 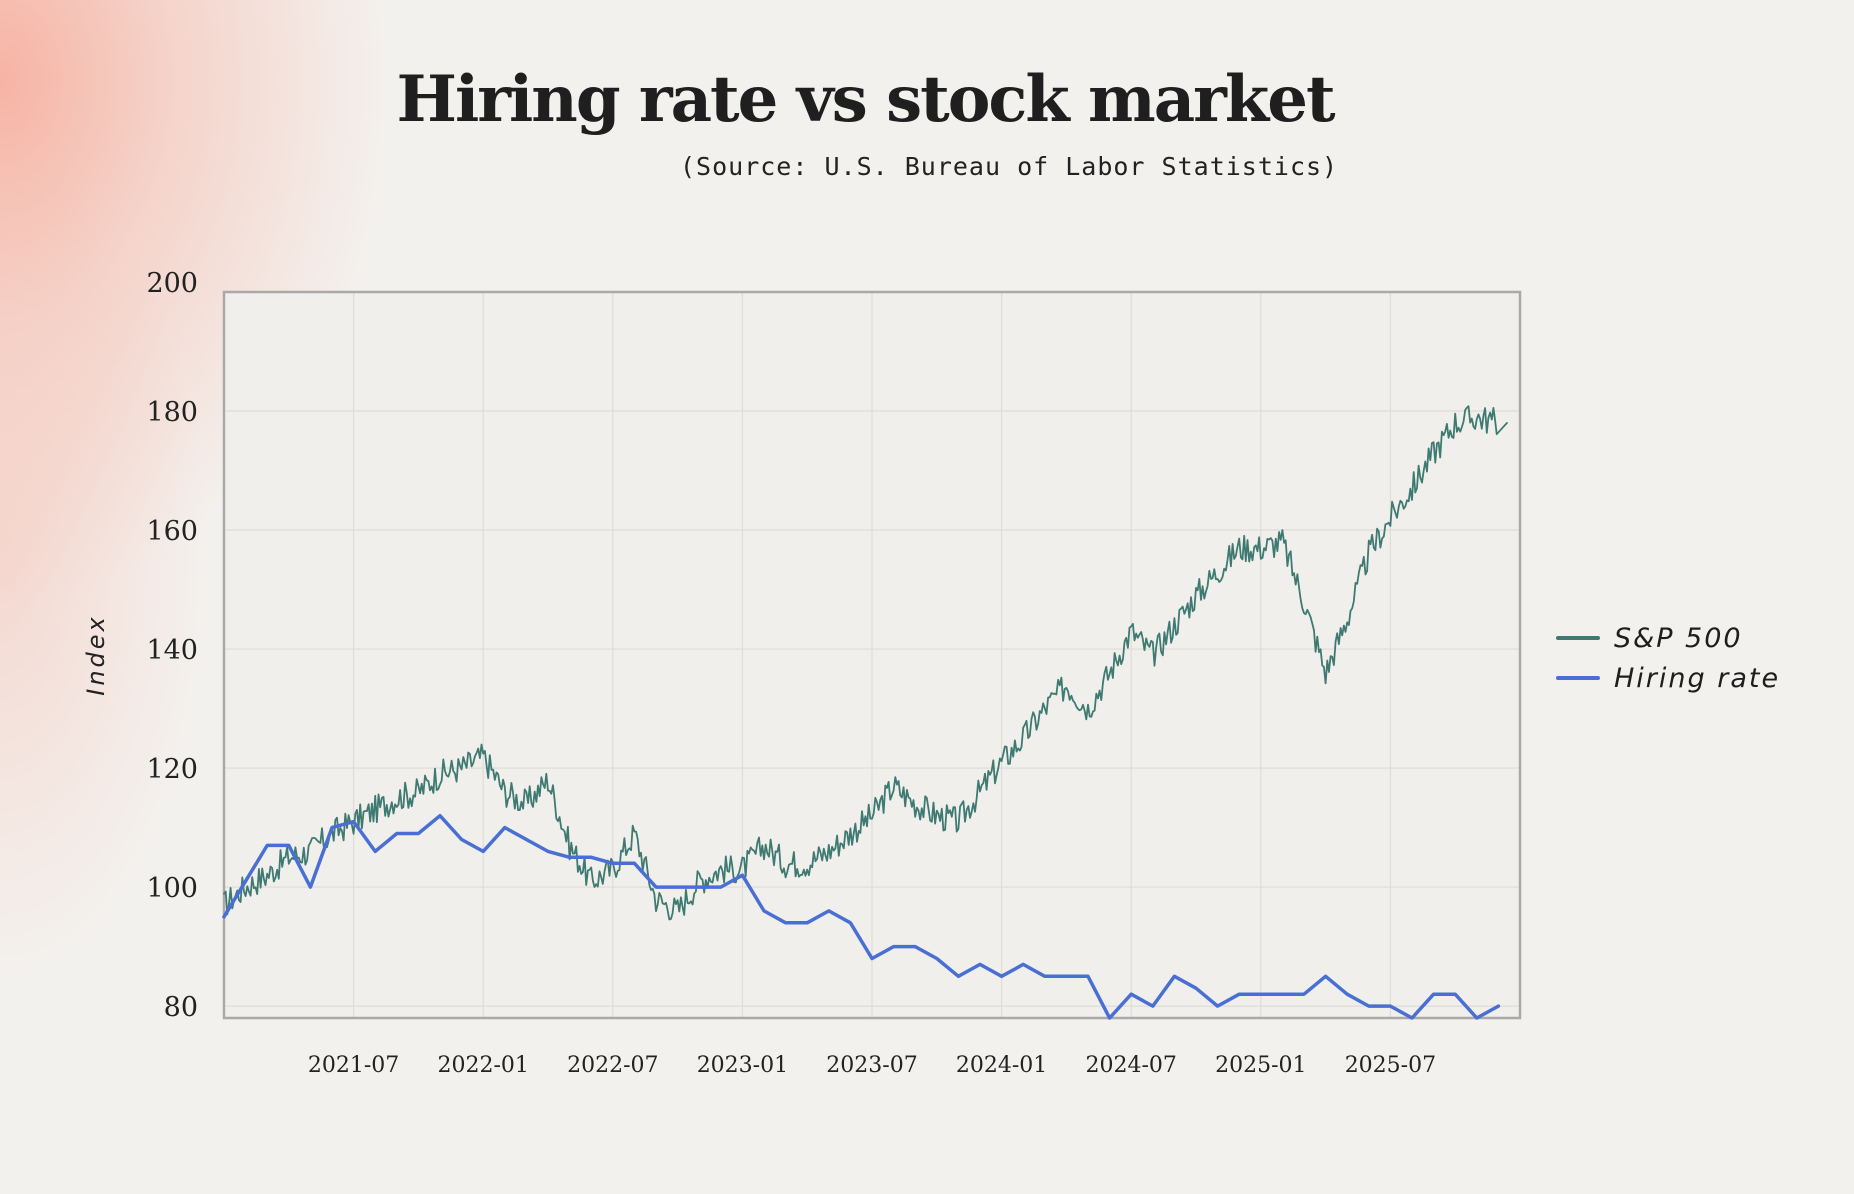 I want to click on y-tick-label: 120, so click(x=172, y=769).